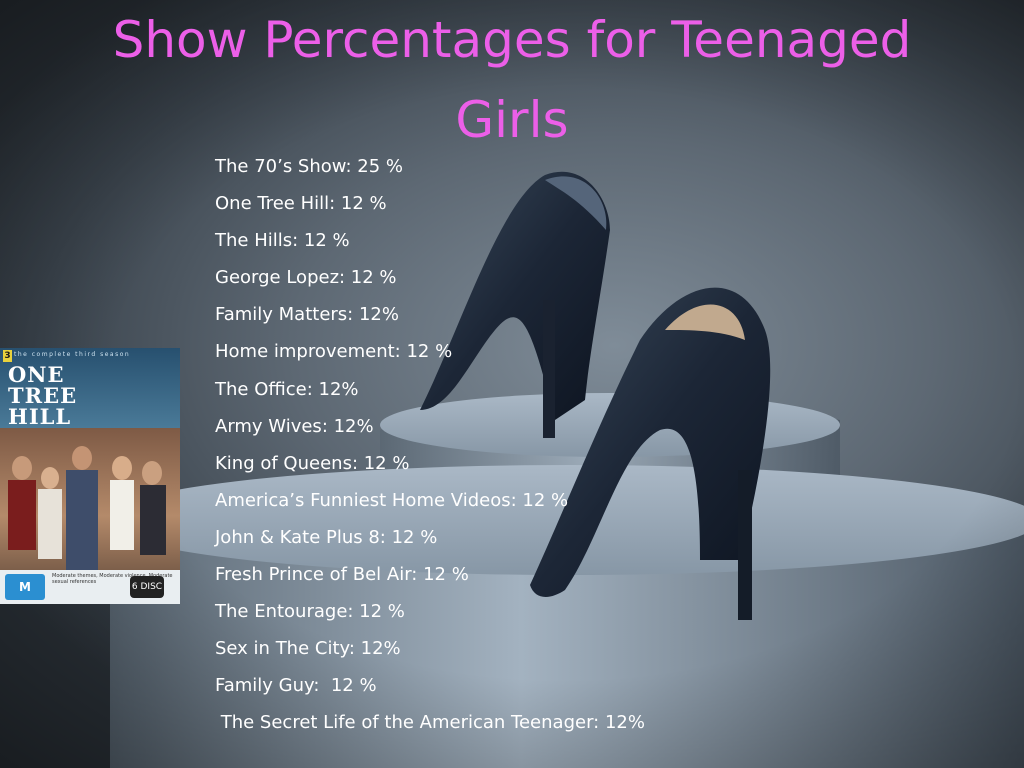  I want to click on list-item: The 70’s Show: 25 %, so click(309, 166).